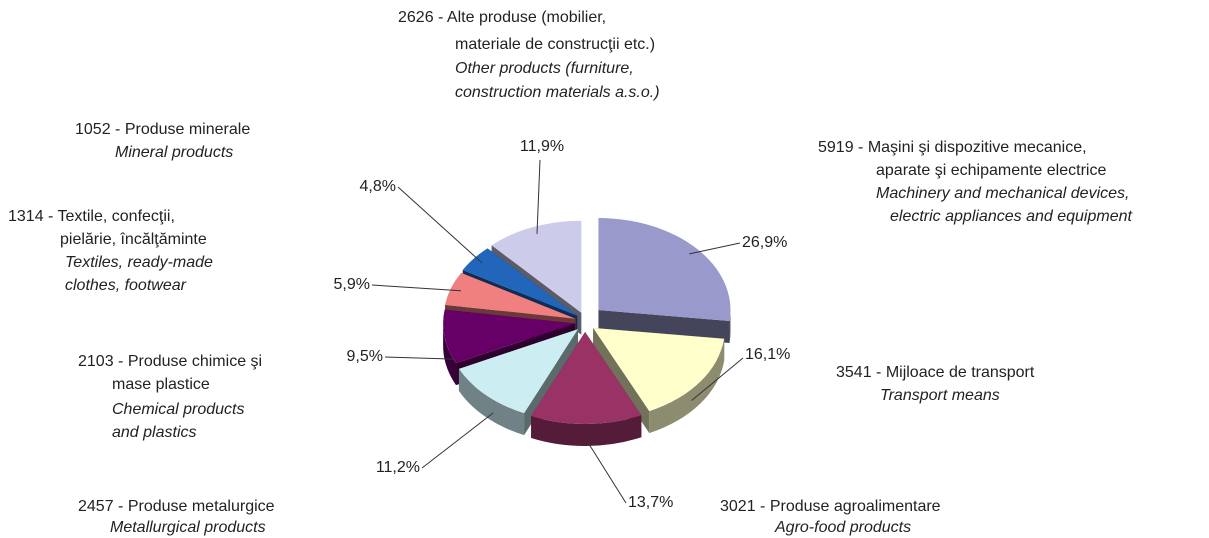  I want to click on category-label-en: electric appliances and equipment, so click(1011, 216).